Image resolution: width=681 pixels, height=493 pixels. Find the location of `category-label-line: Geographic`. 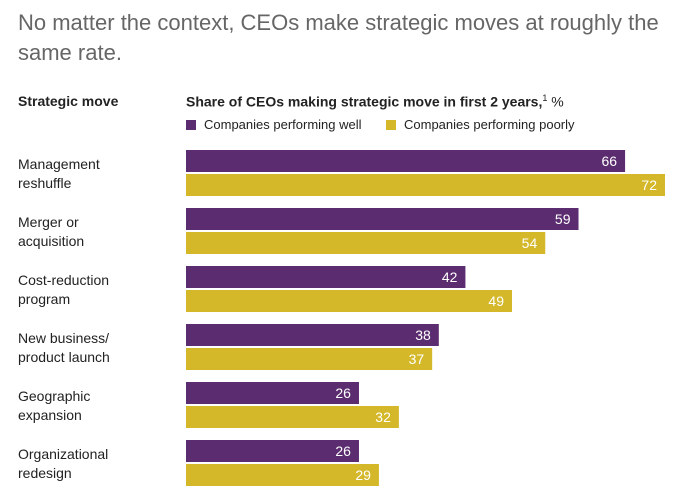

category-label-line: Geographic is located at coordinates (54, 396).